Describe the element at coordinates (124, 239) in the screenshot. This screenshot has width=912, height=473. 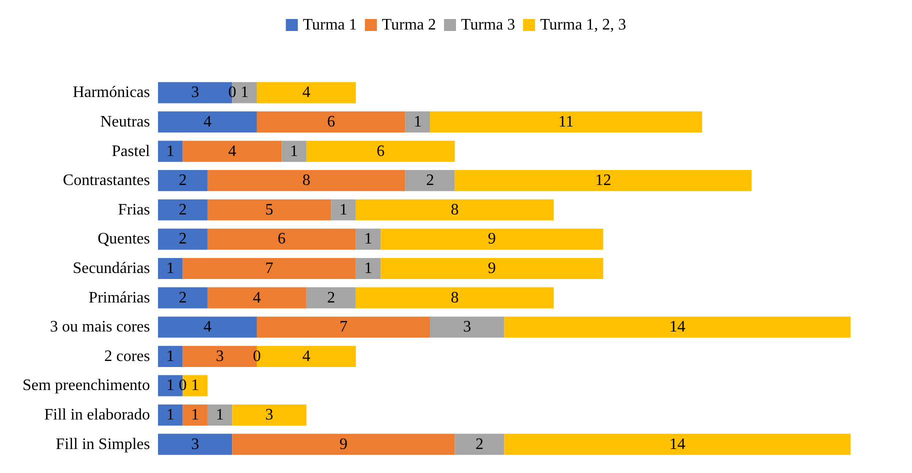
I see `y-tick-label: Quentes` at that location.